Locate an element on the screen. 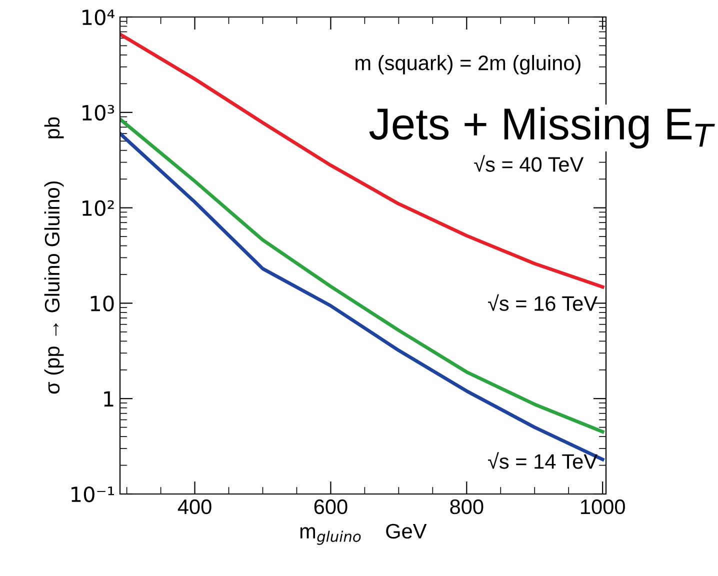  y-tick-label: 1 is located at coordinates (109, 399).